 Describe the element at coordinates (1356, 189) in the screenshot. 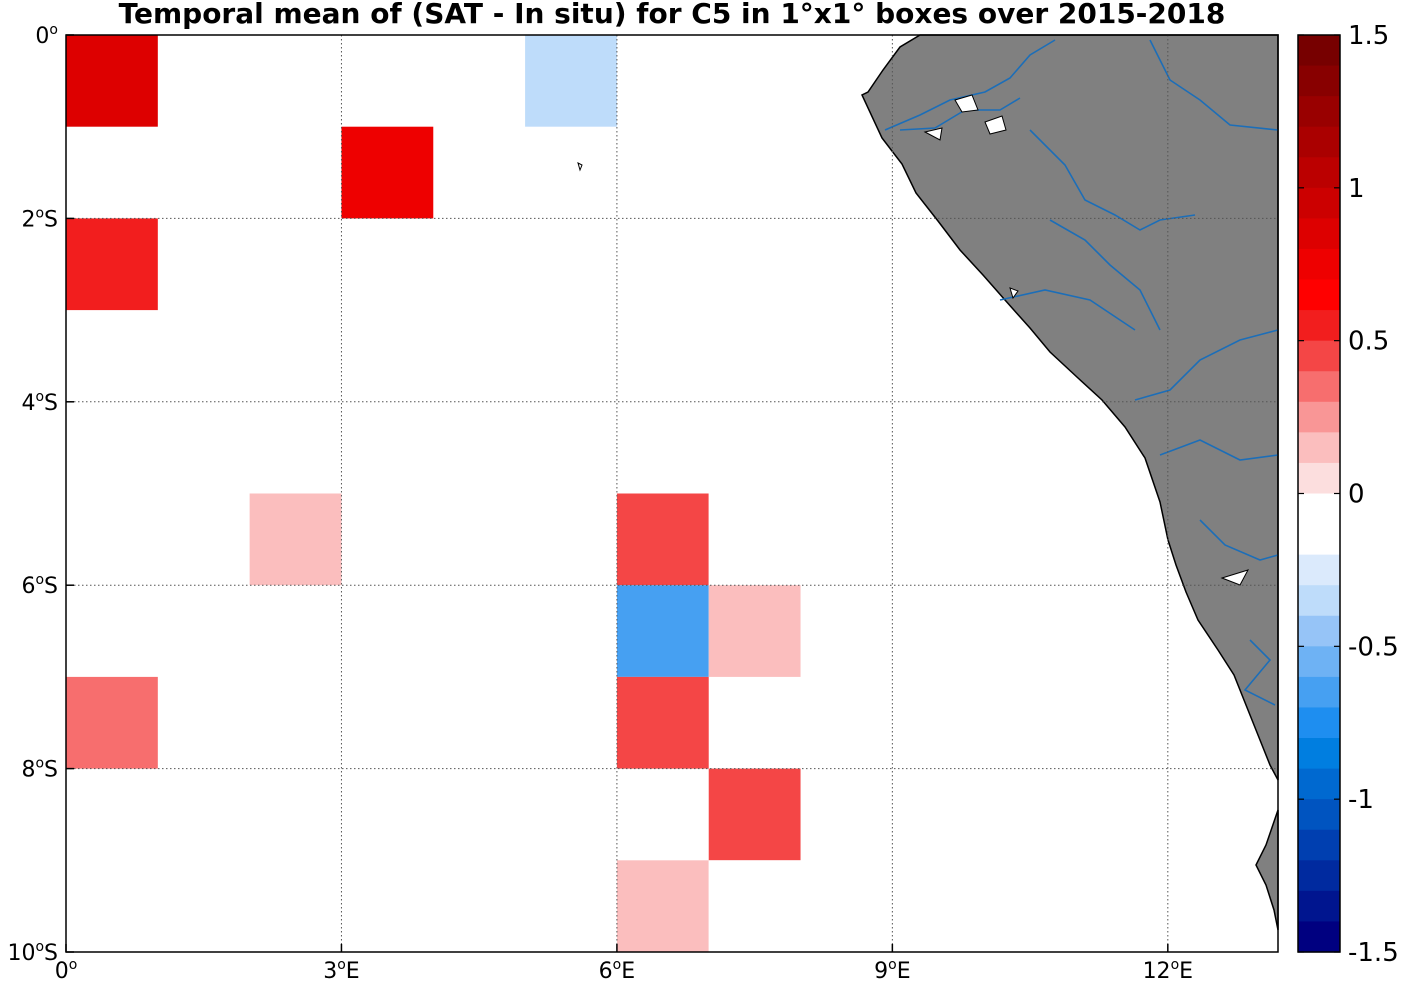

I see `colorbar-label: 1` at that location.